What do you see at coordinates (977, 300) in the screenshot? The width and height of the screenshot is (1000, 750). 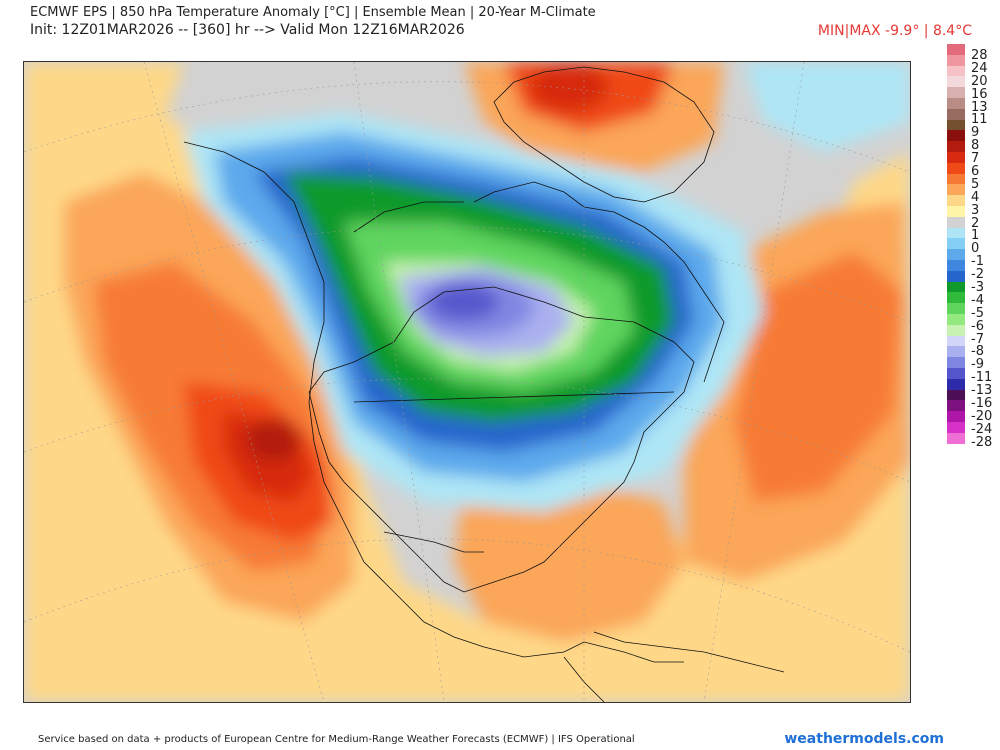 I see `legend-label: -4` at bounding box center [977, 300].